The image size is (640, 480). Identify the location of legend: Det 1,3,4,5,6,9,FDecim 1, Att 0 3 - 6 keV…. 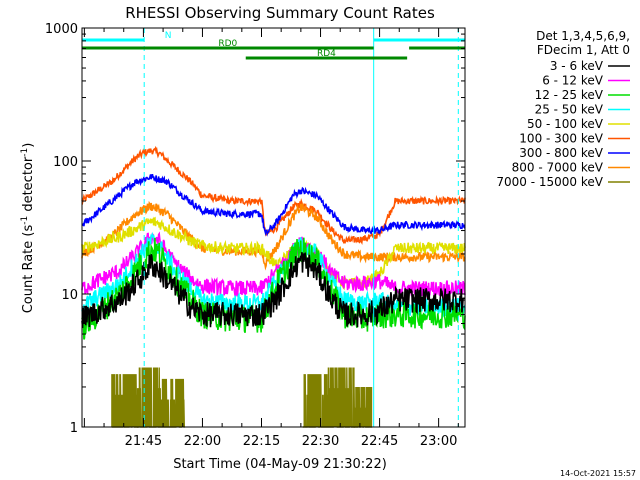
(563, 109).